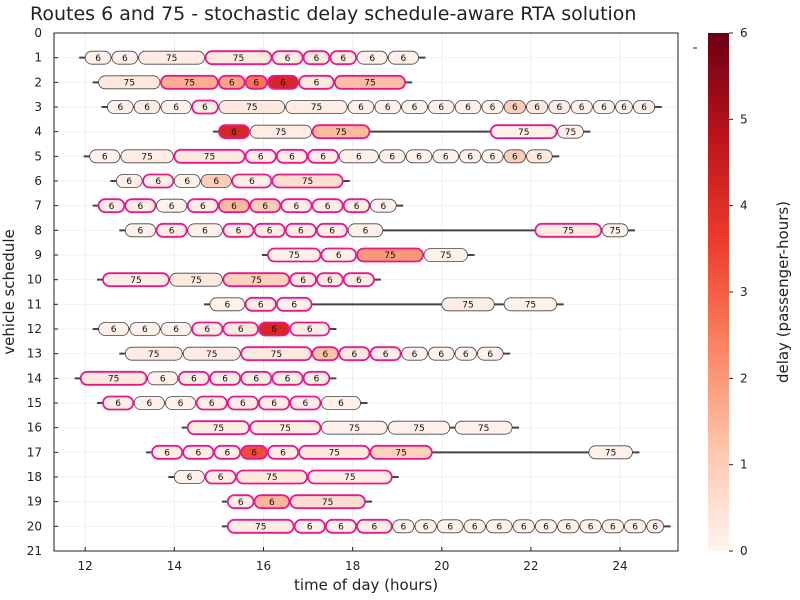  I want to click on y-tick-label: 12, so click(34, 329).